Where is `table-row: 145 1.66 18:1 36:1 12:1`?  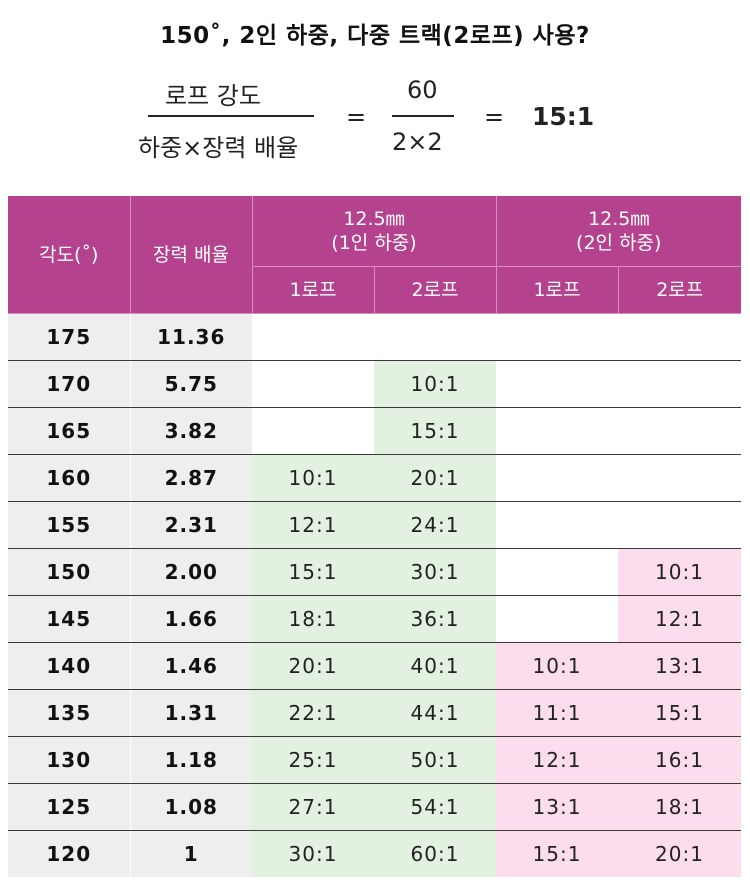
table-row: 145 1.66 18:1 36:1 12:1 is located at coordinates (374, 619).